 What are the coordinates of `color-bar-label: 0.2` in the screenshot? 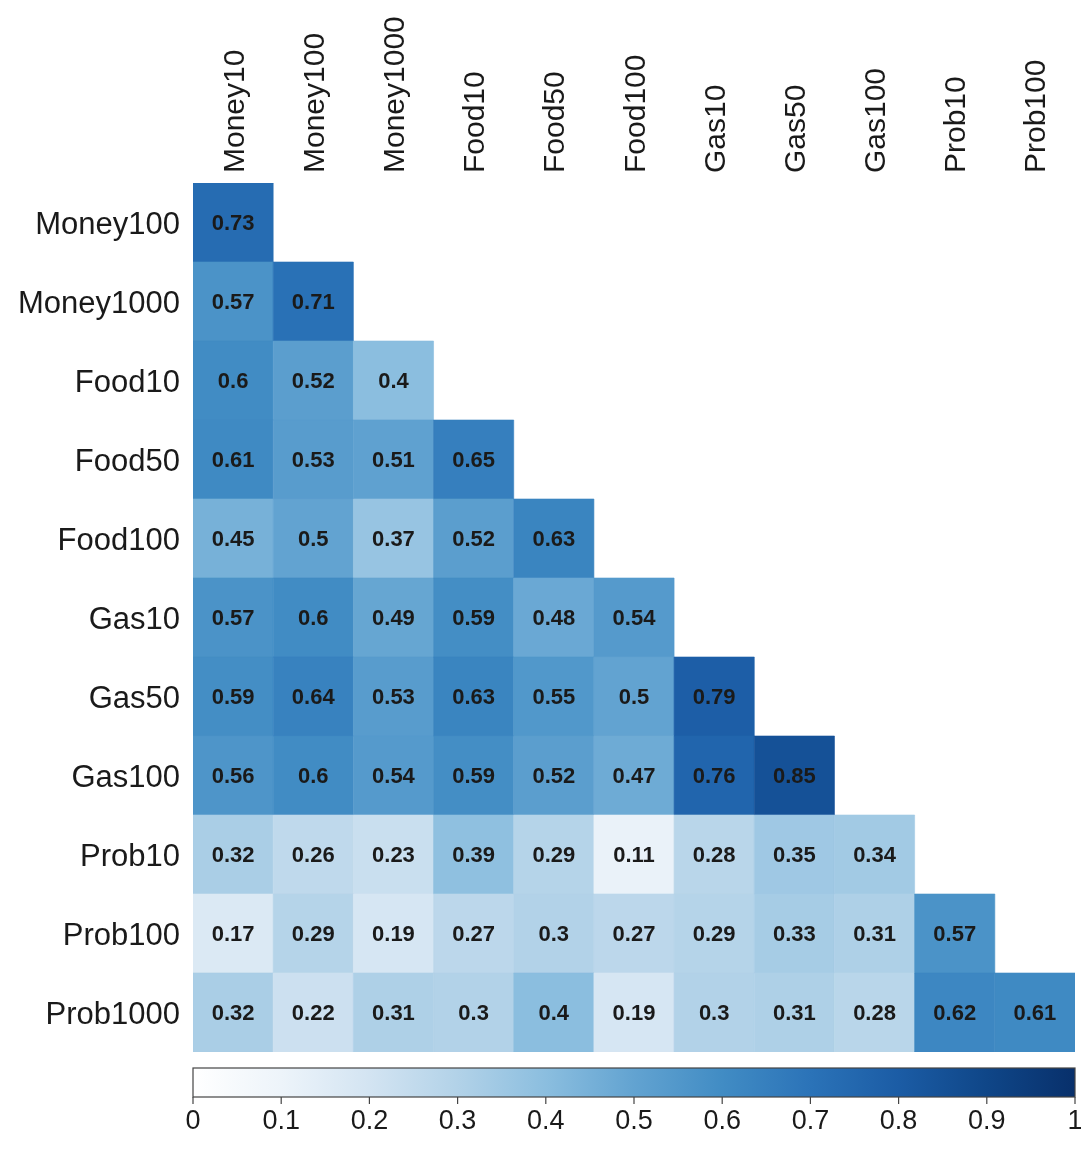 It's located at (369, 1120).